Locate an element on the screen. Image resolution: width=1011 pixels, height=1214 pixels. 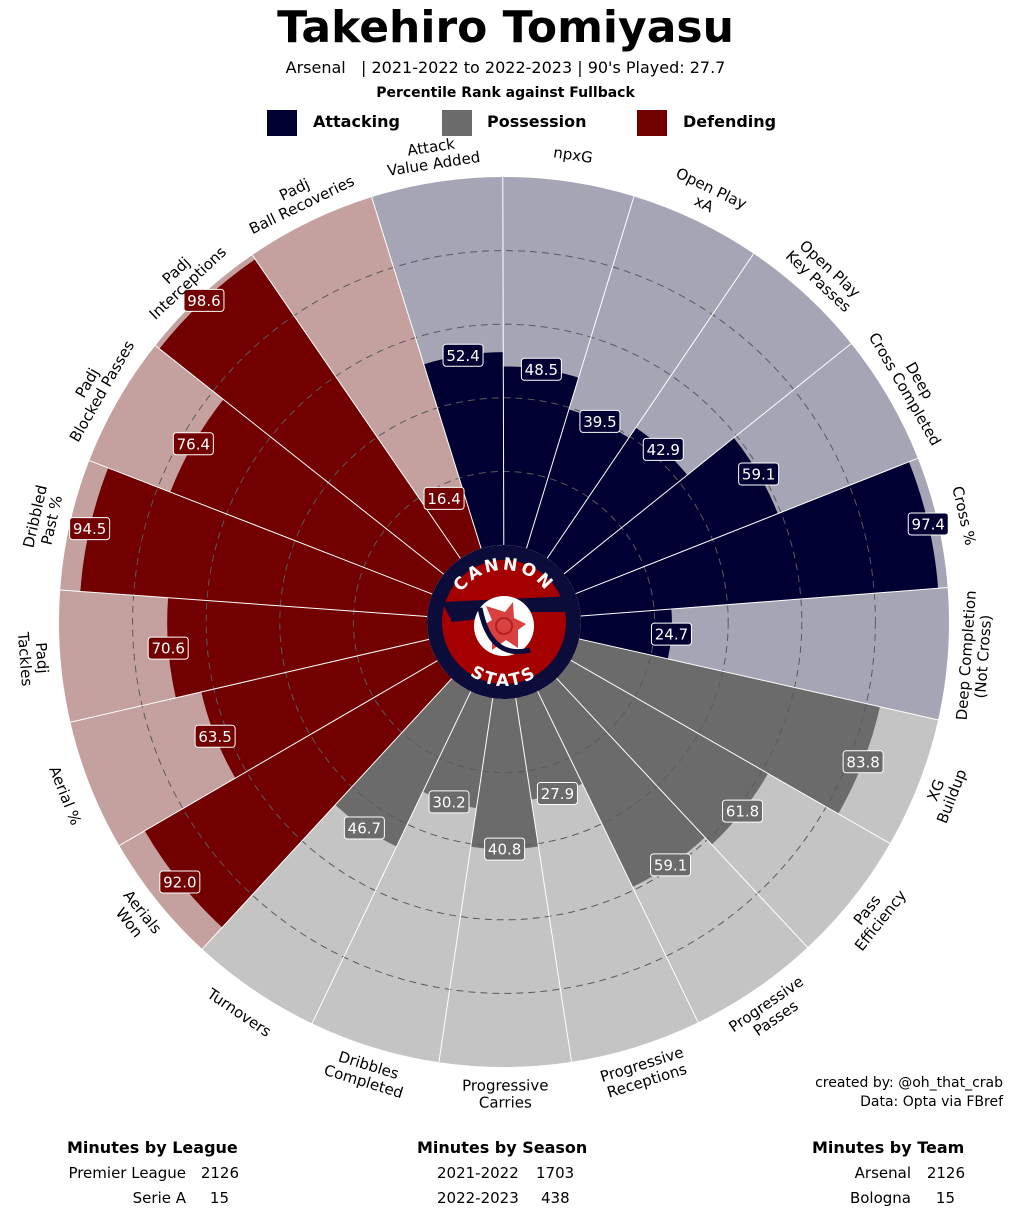
cannon-wheel-icon is located at coordinates (504, 631).